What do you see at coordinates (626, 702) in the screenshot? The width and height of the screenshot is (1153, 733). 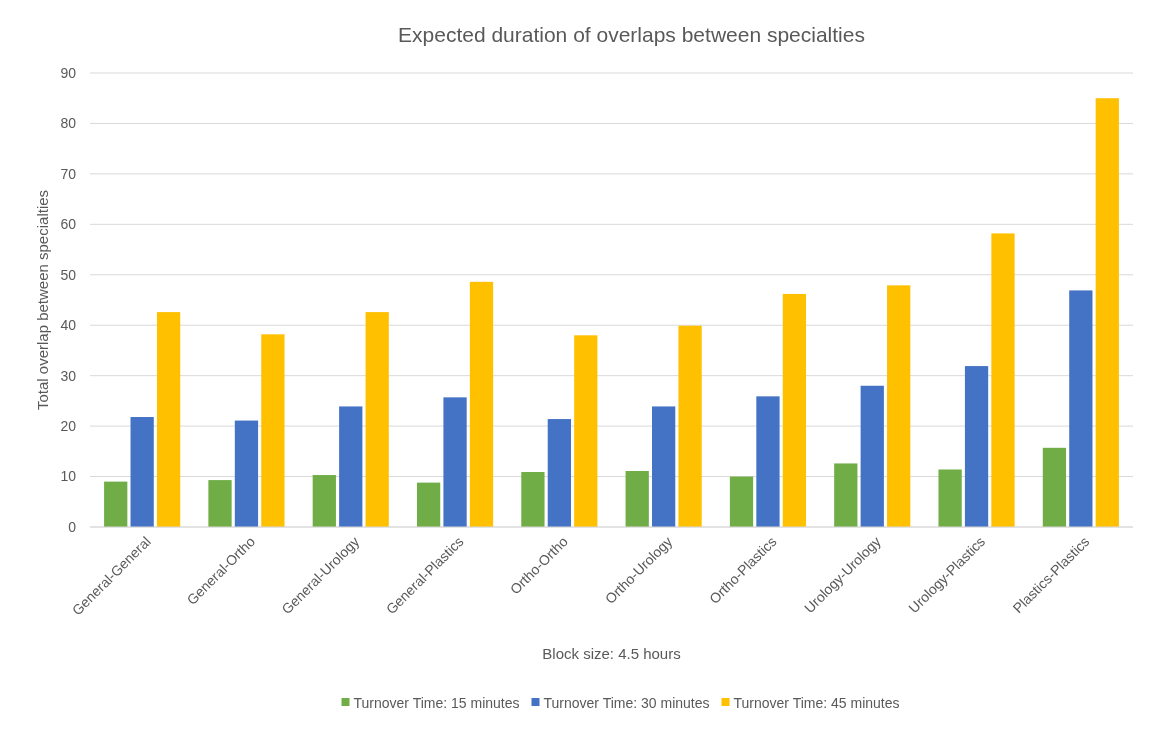 I see `legend-label: Turnover Time: 30 minutes` at bounding box center [626, 702].